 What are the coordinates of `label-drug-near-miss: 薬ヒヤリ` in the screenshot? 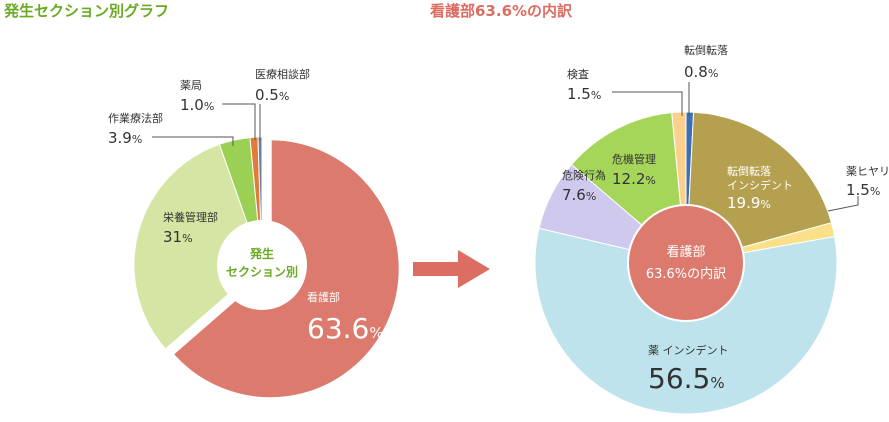 It's located at (867, 171).